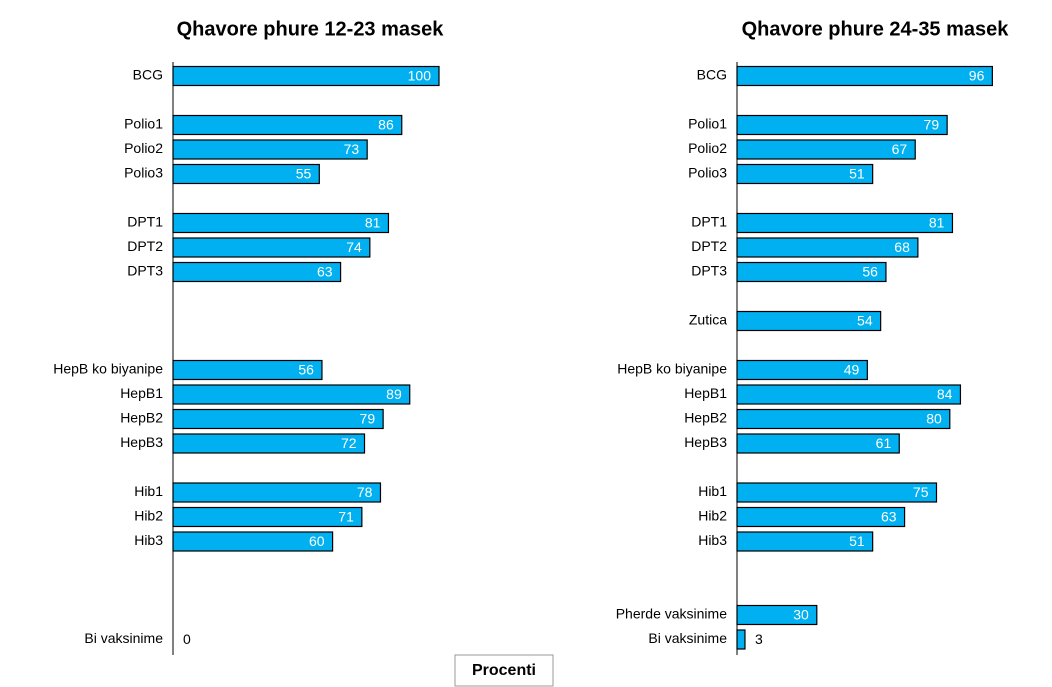 The width and height of the screenshot is (1052, 687). I want to click on chart-title: Qhavore phure 12-23 masek, so click(311, 29).